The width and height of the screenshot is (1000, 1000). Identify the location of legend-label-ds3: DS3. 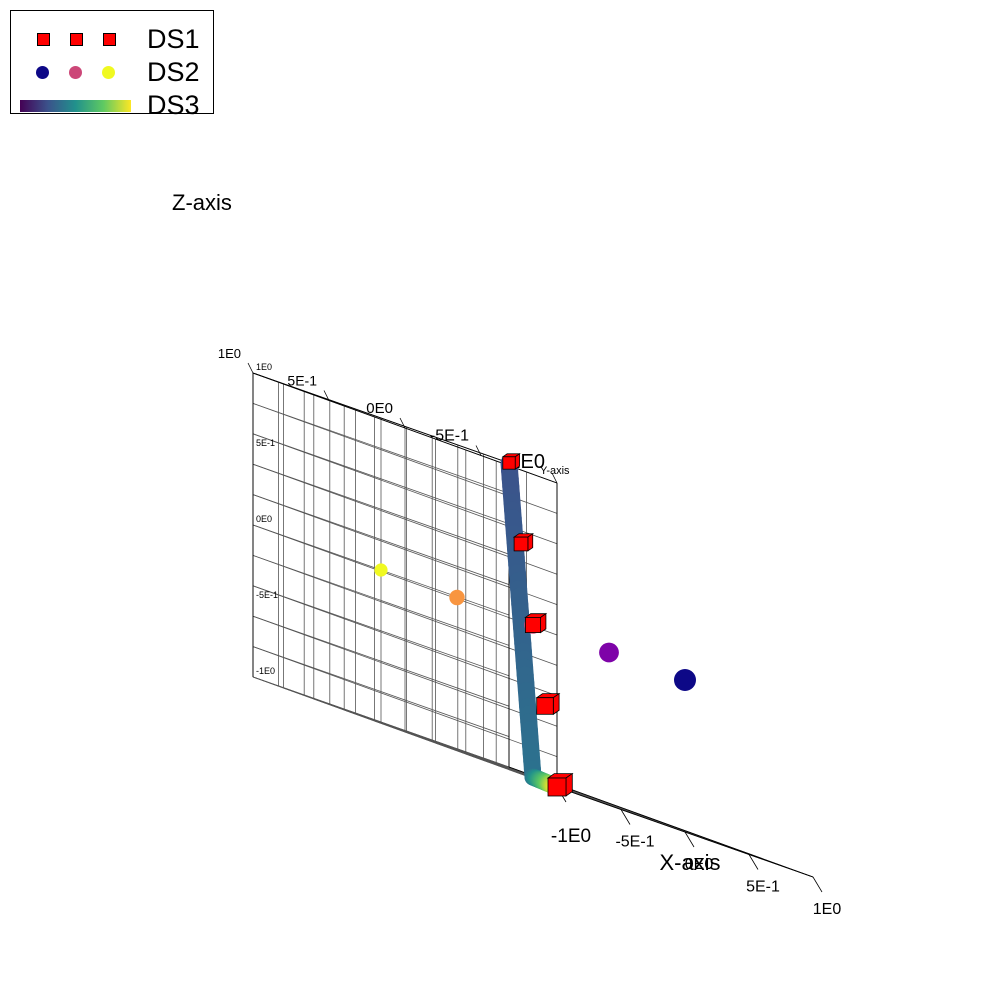
(173, 105).